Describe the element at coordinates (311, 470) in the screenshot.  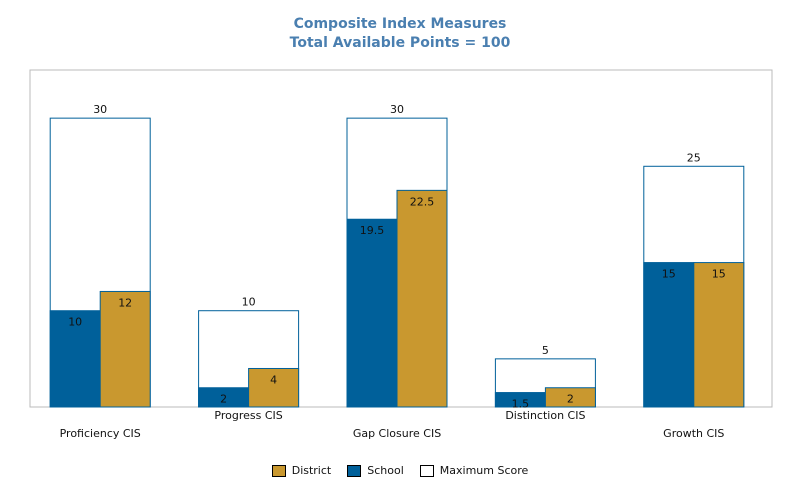
I see `legend-label-district: District` at that location.